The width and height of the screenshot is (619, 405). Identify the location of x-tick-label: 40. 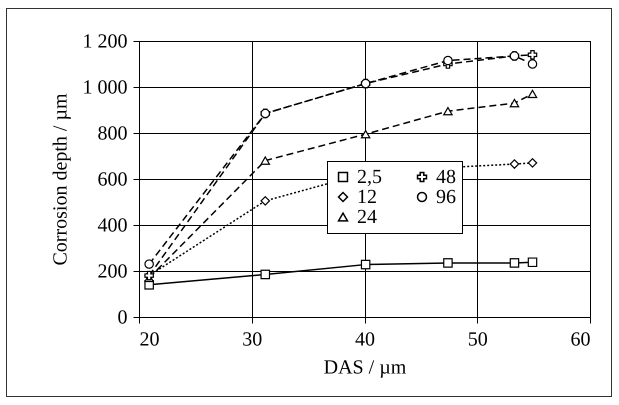
(365, 339).